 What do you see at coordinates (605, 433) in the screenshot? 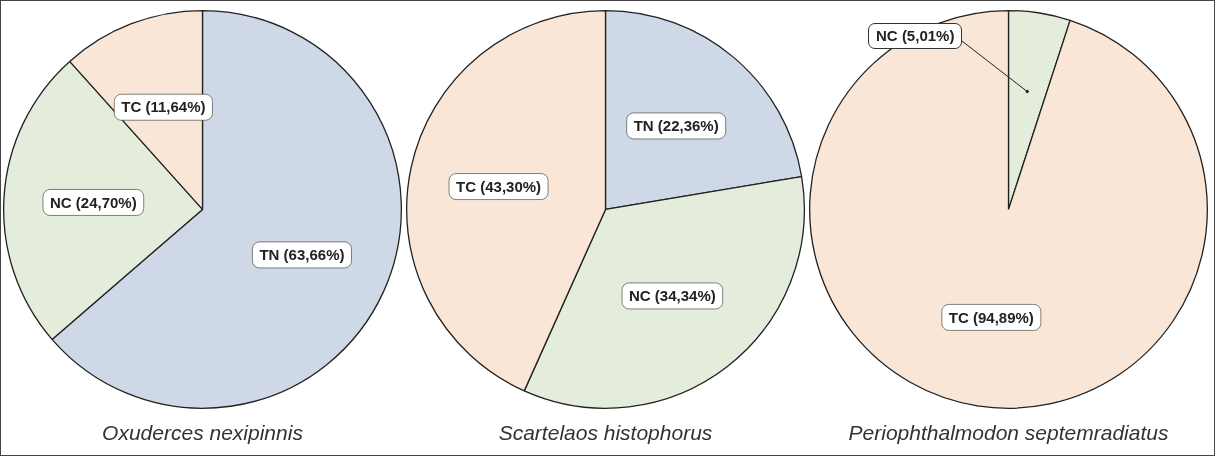
I see `text: Scartelaos histophorus` at bounding box center [605, 433].